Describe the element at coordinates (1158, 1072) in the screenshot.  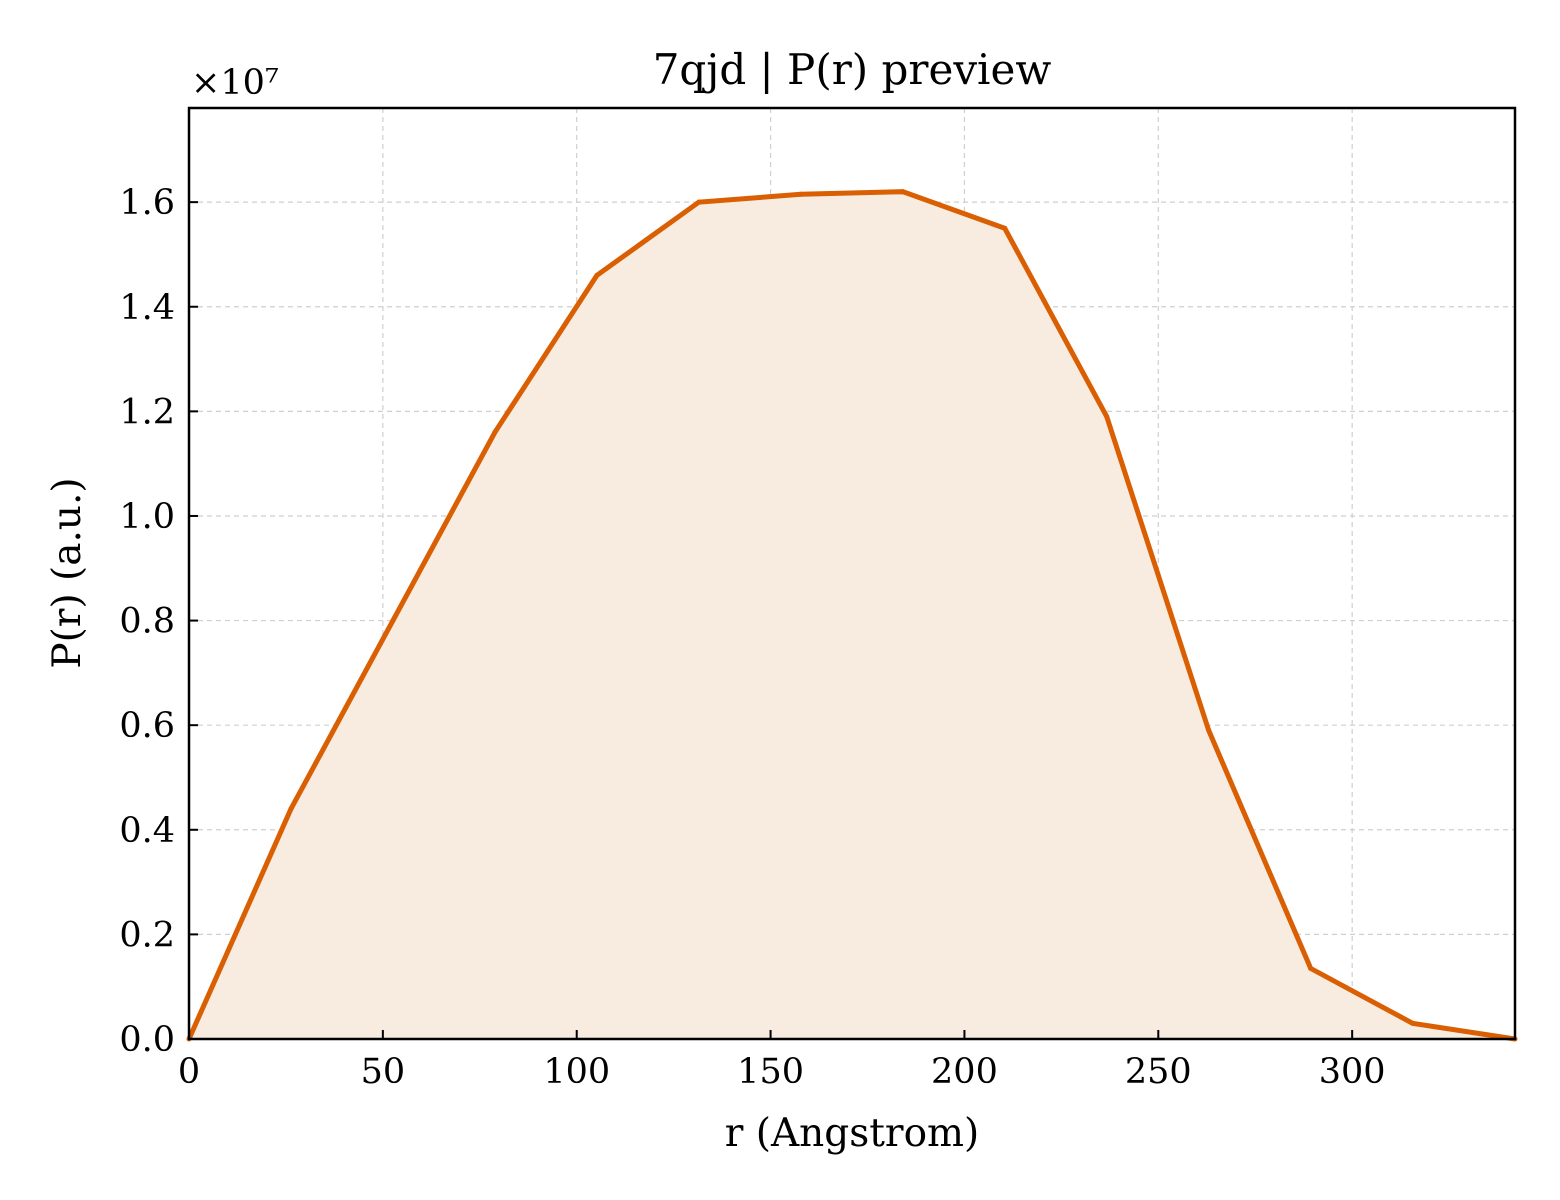
I see `x-tick-label: 250` at that location.